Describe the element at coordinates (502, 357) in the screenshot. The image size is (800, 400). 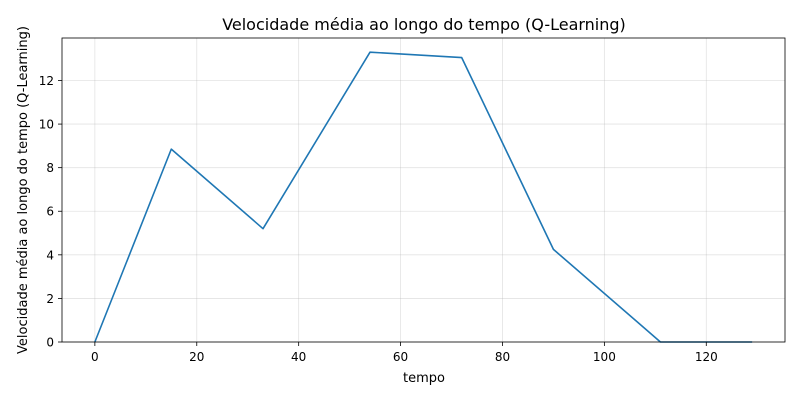
I see `x-tick-label: 80` at that location.